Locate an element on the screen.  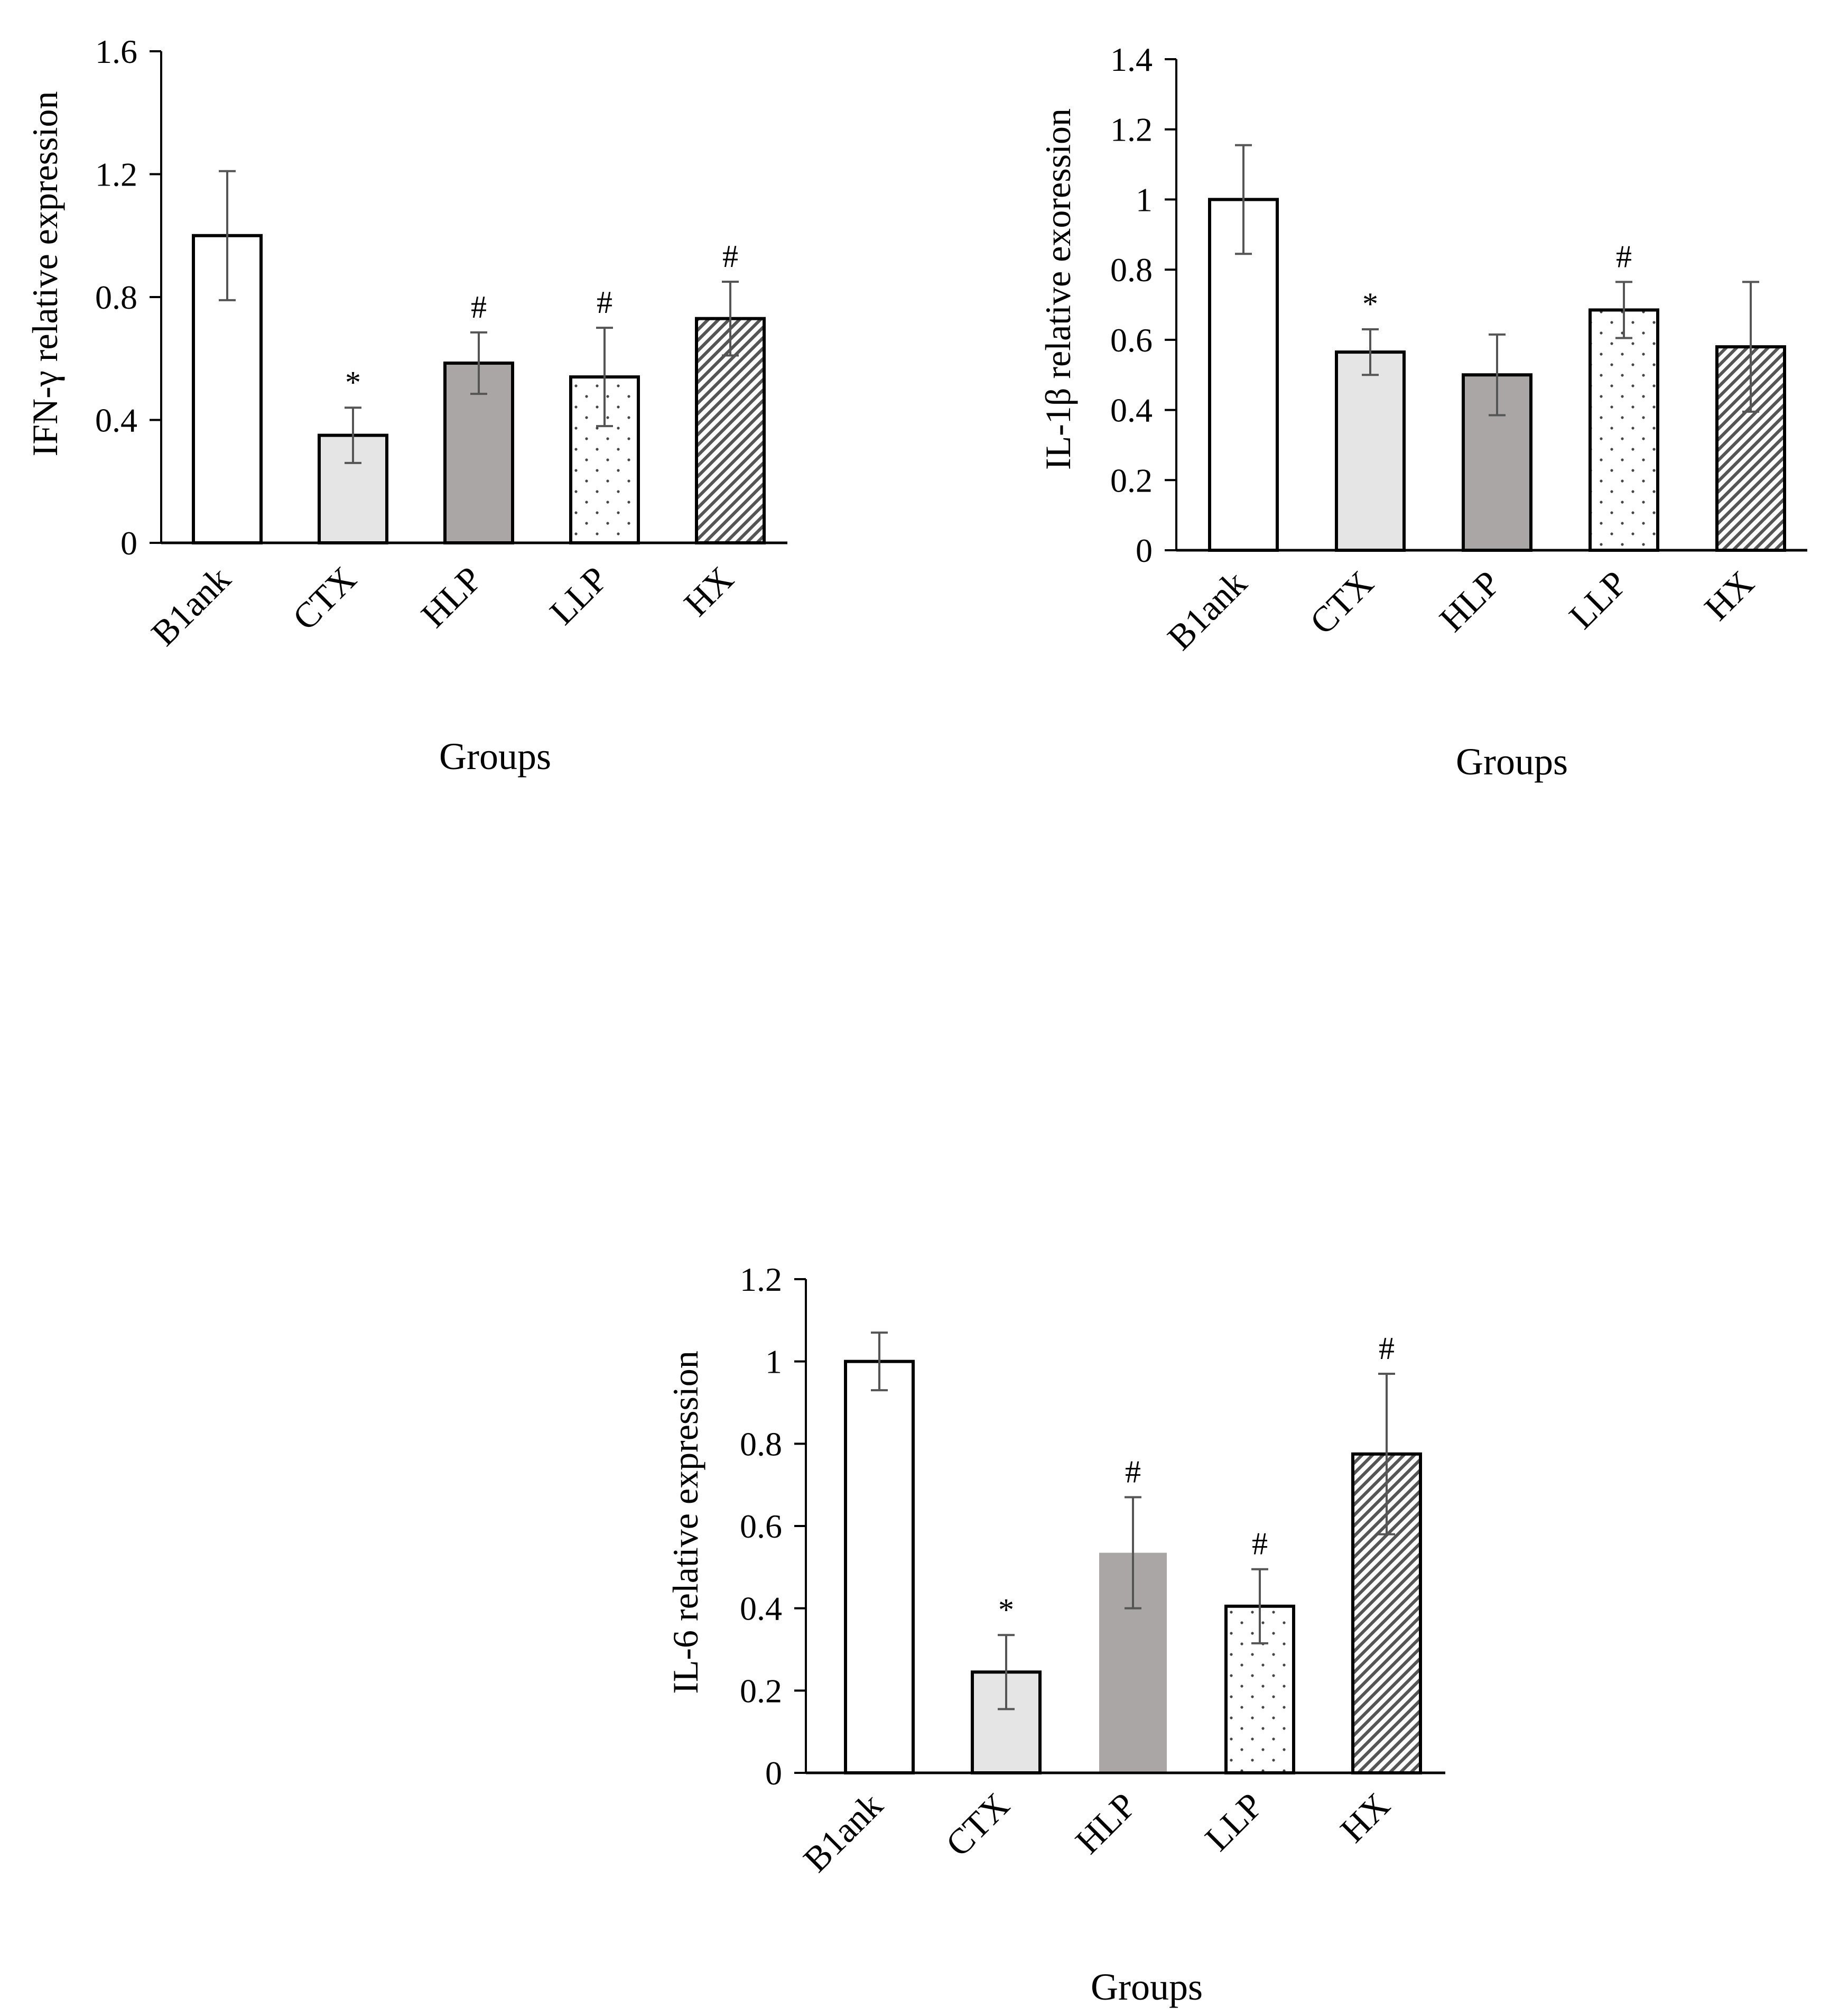
y-axis-title: IL-1β relative exoression is located at coordinates (1058, 289).